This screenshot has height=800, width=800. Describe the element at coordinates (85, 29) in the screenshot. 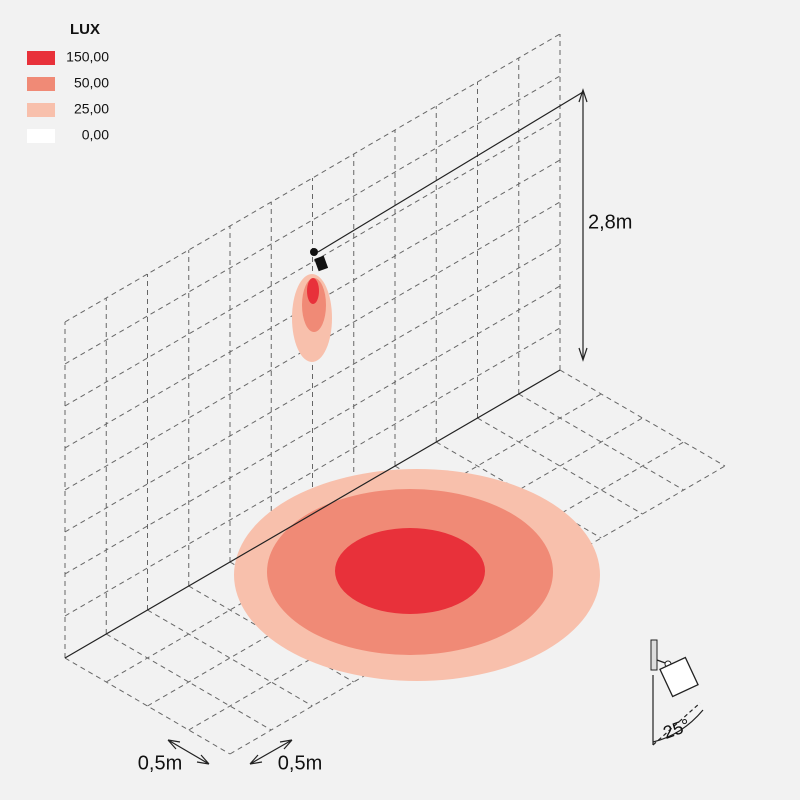

I see `legend-title: LUX` at that location.